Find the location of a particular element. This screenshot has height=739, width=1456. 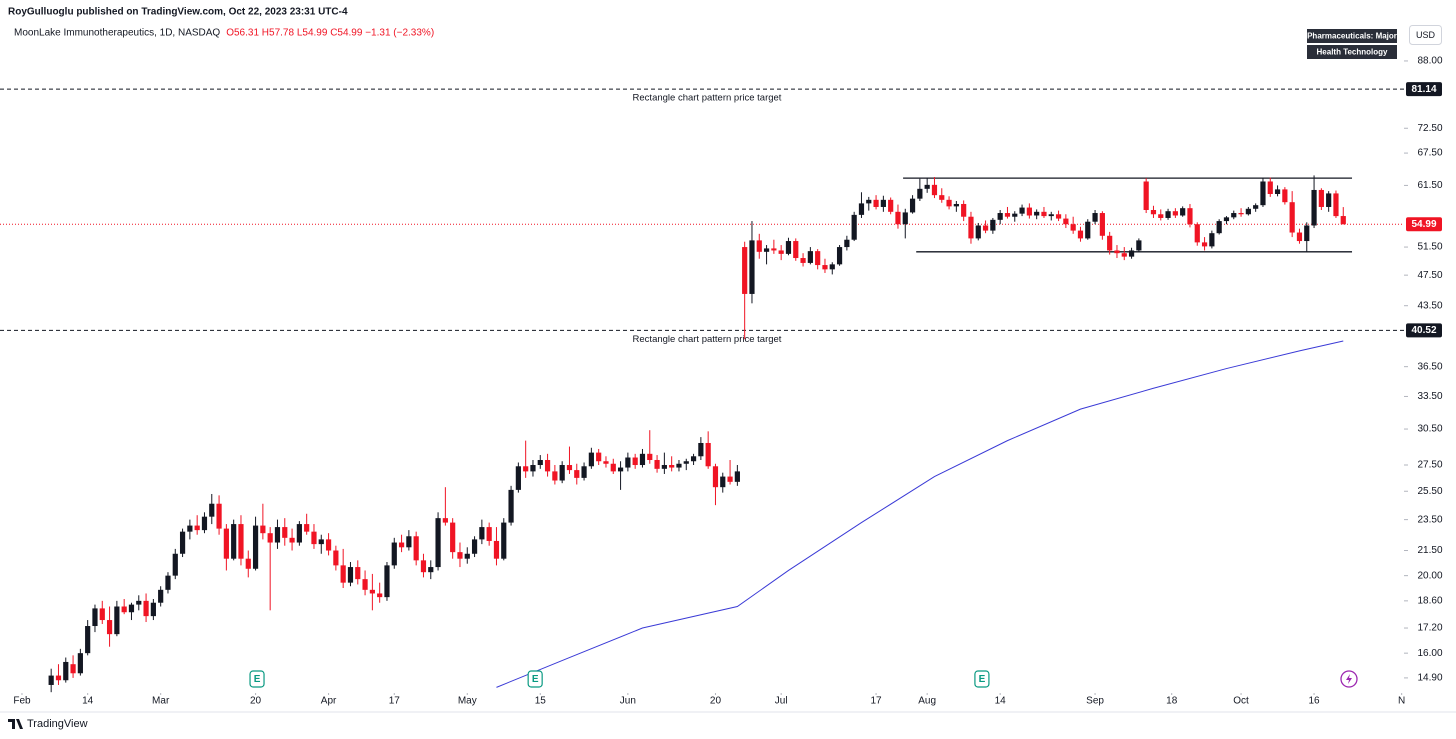

price-badge is located at coordinates (1424, 89).